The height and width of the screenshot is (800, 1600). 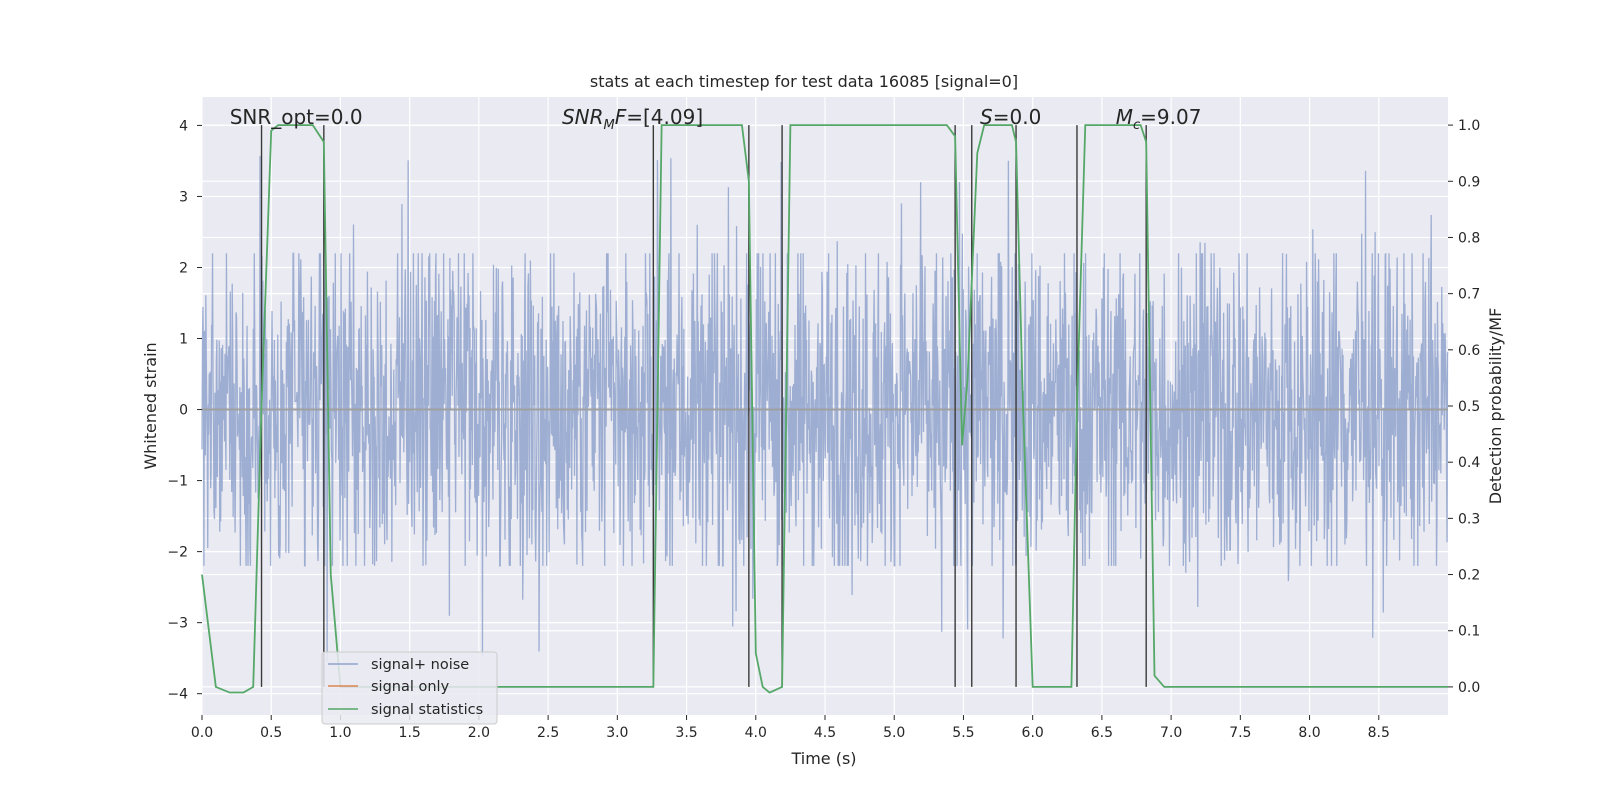 I want to click on annotation-text: Mc=9.07, so click(x=1159, y=119).